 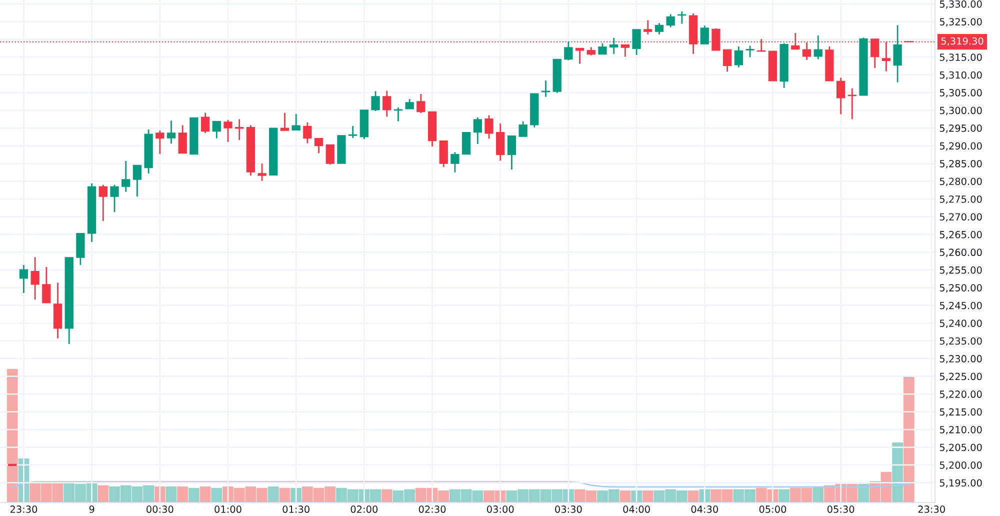 What do you see at coordinates (961, 483) in the screenshot?
I see `y-tick-label: 5,195.00` at bounding box center [961, 483].